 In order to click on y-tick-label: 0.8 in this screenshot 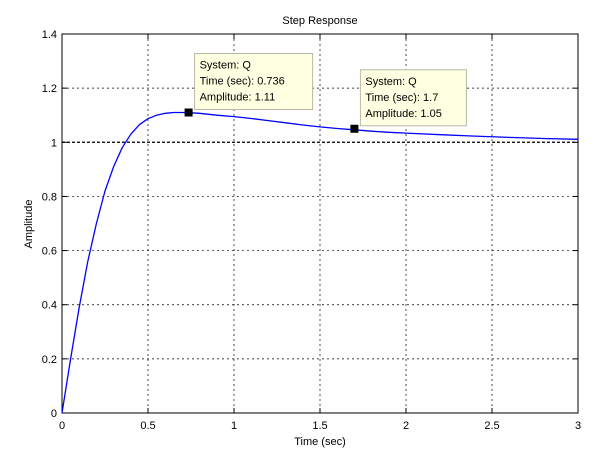, I will do `click(49, 197)`.